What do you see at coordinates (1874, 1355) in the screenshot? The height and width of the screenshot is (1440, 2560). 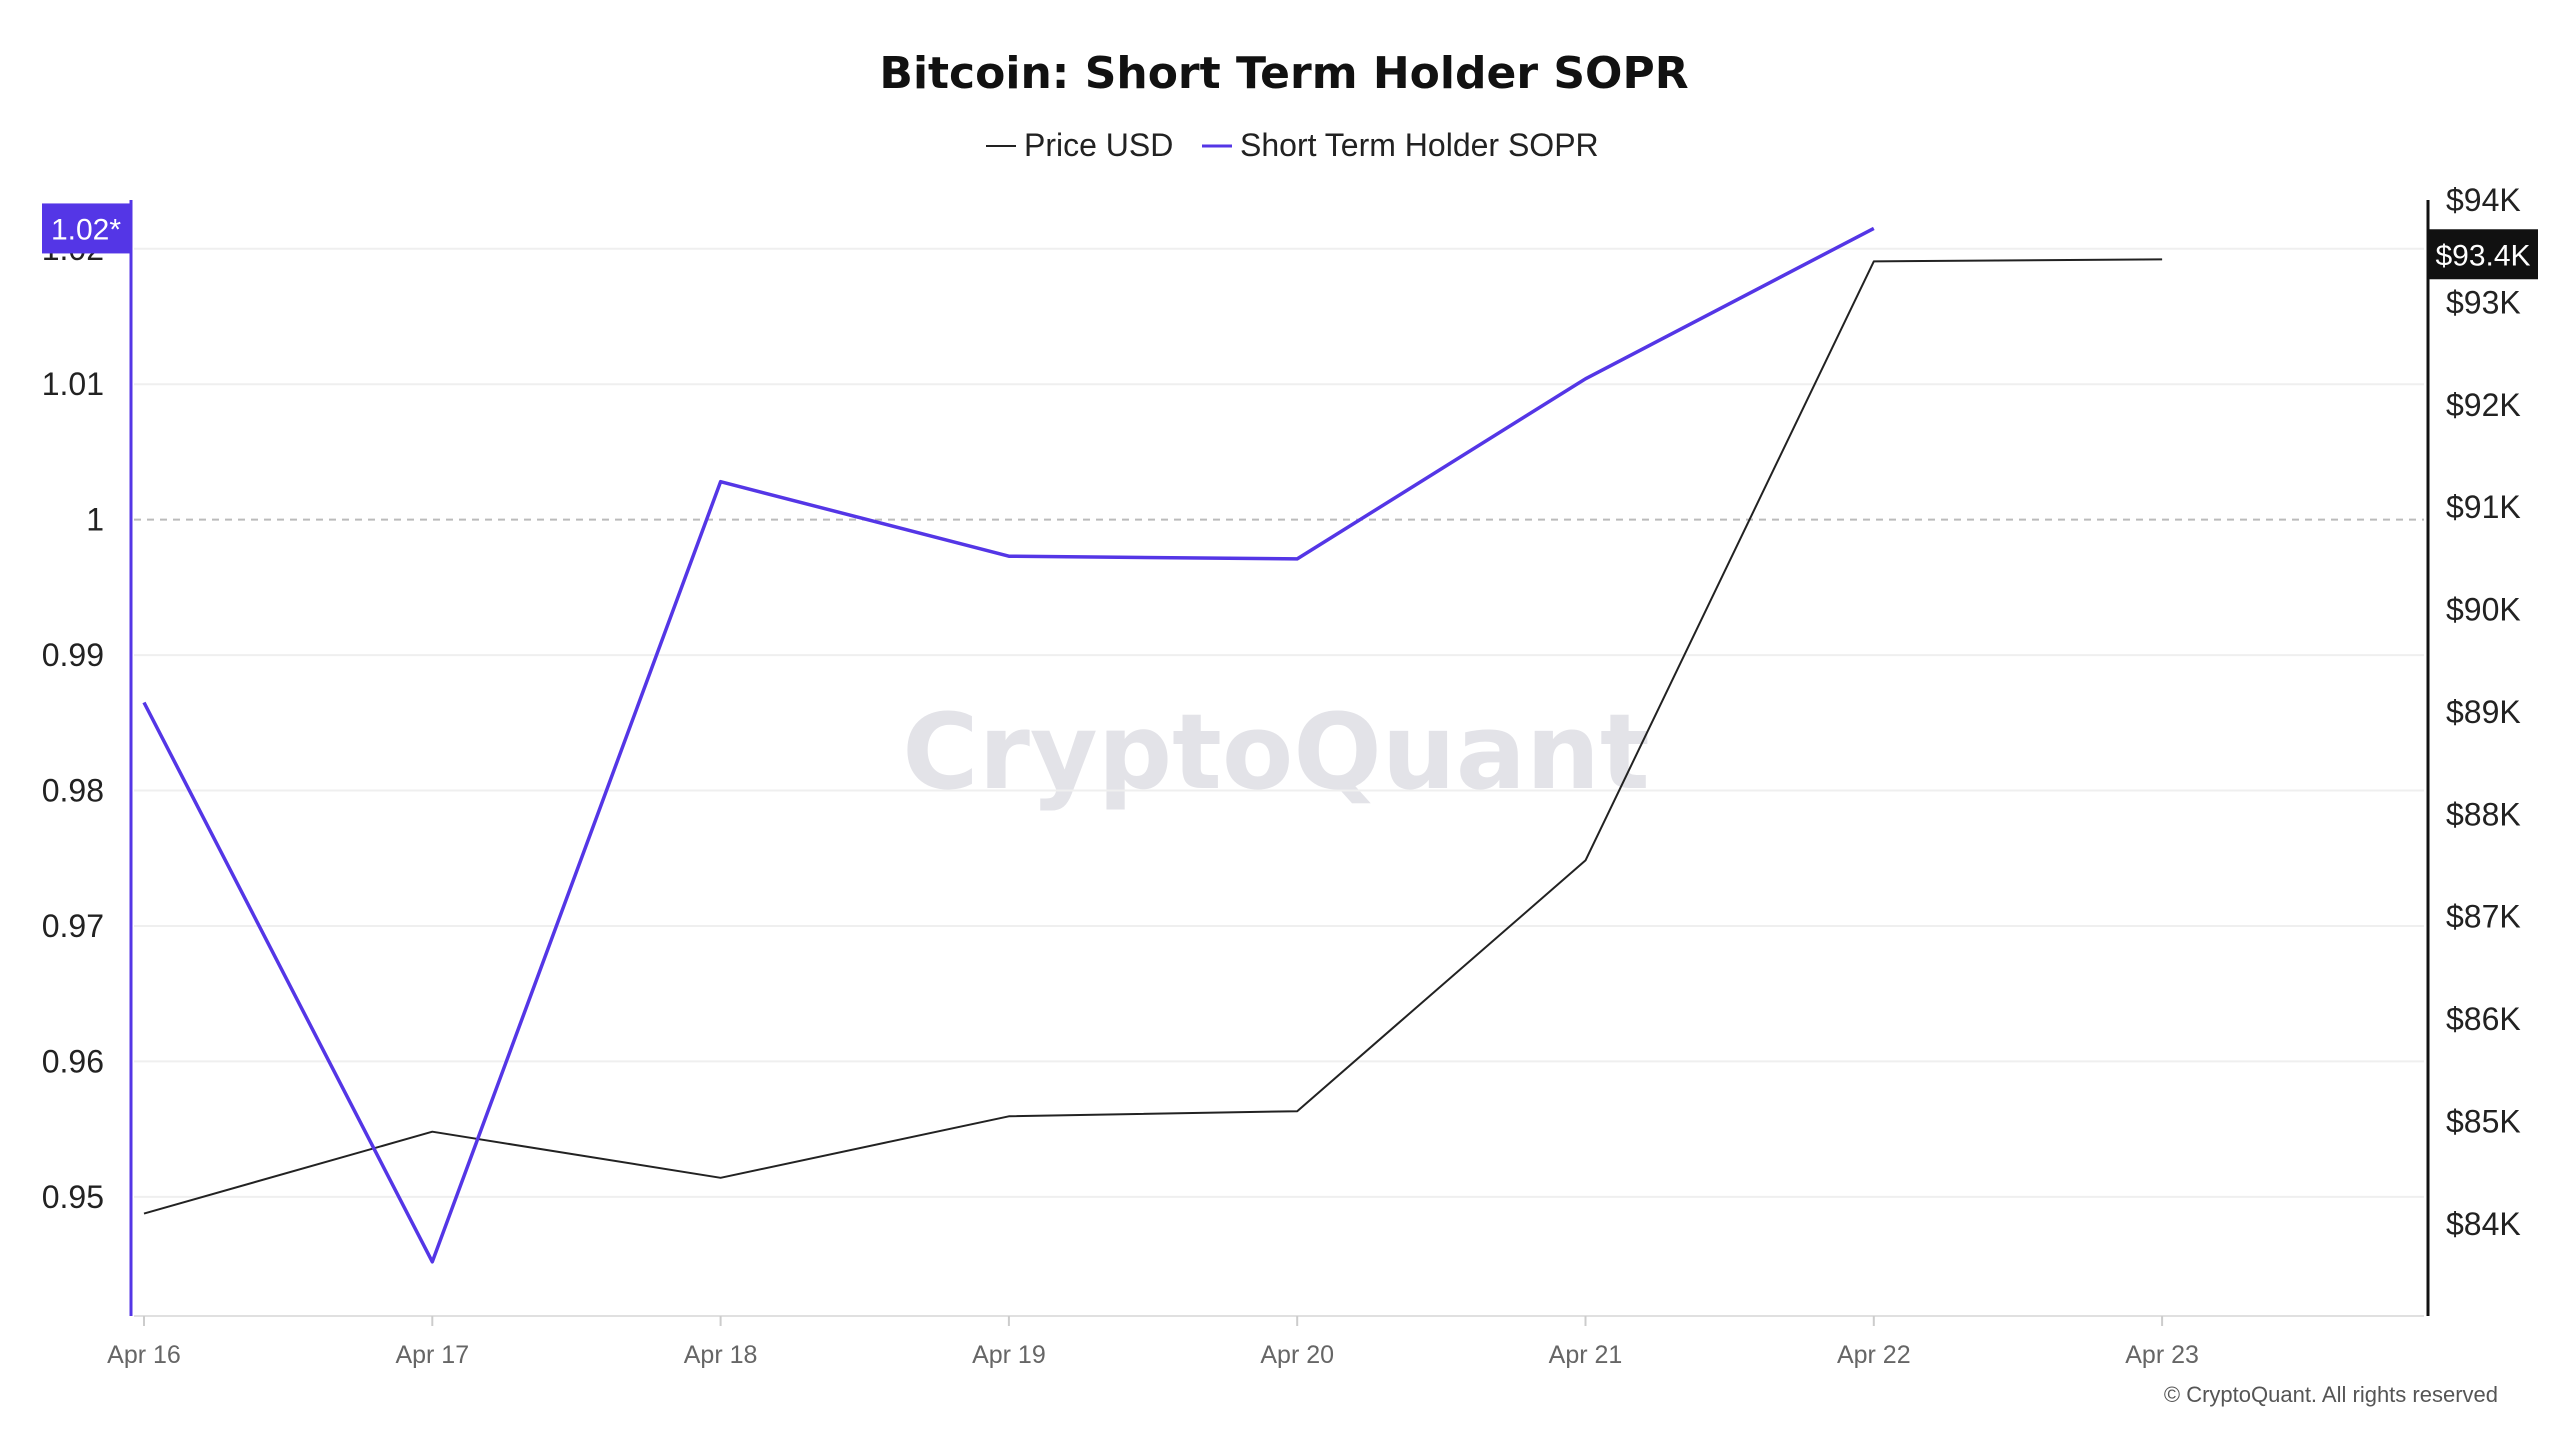 I see `x-tick-label: Apr 22` at bounding box center [1874, 1355].